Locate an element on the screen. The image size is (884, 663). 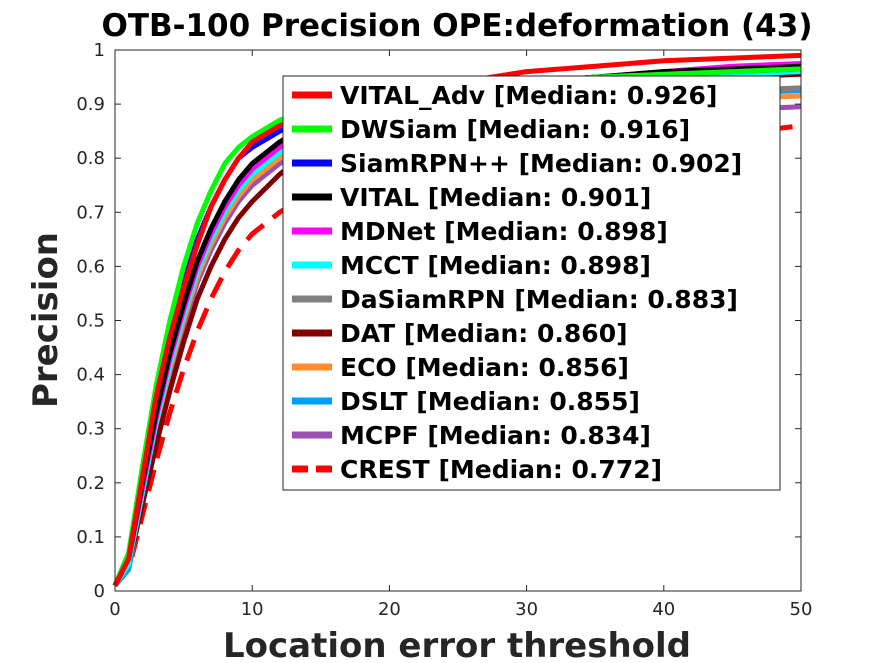
x-tick-label: 20 is located at coordinates (389, 609).